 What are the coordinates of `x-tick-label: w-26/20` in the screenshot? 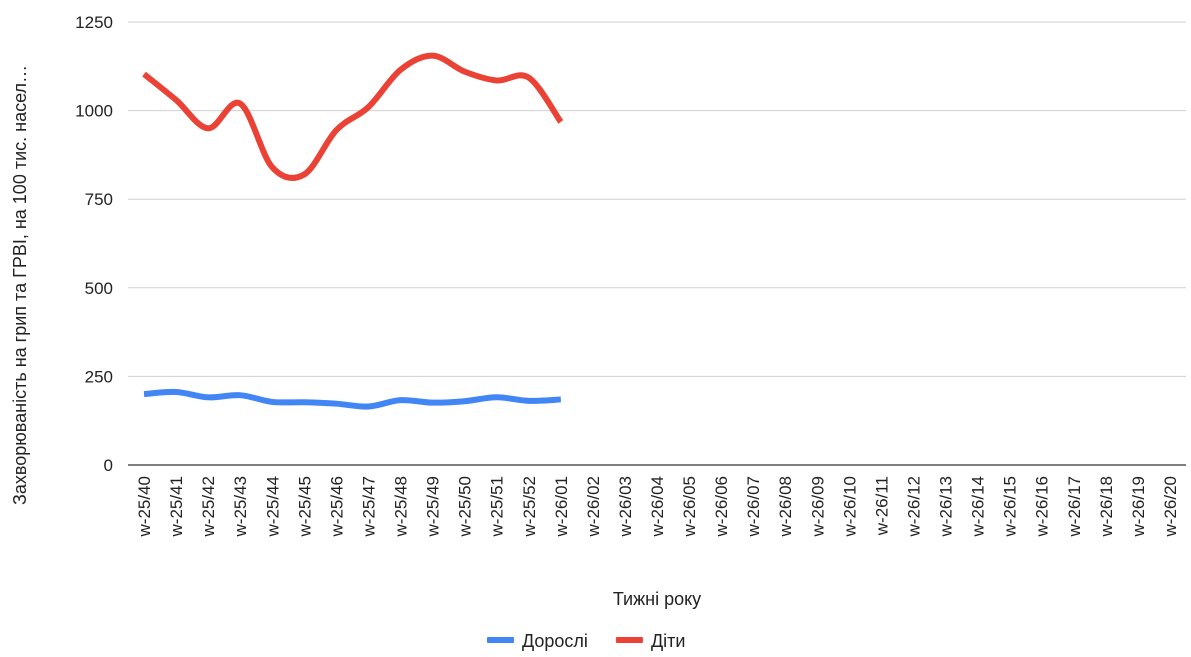 It's located at (1170, 506).